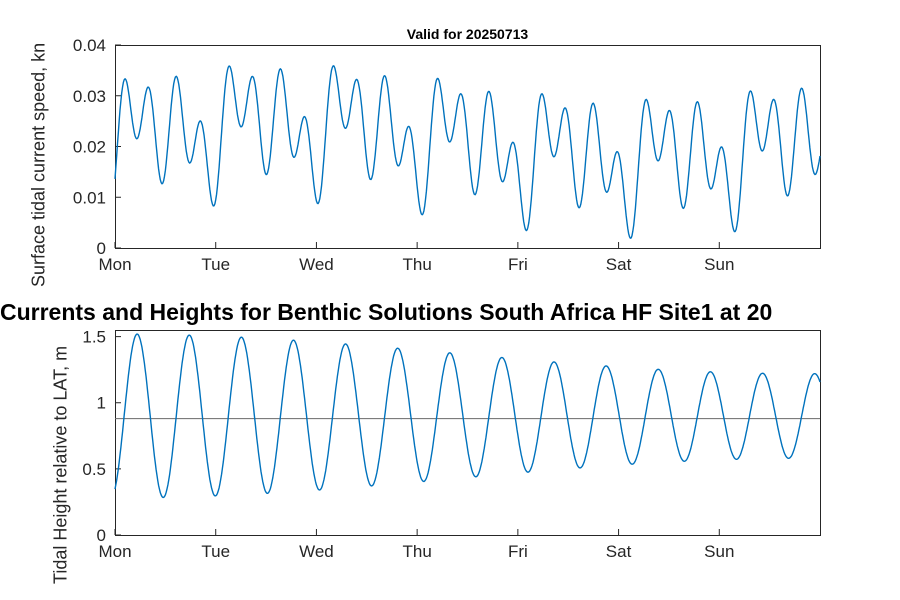 This screenshot has height=600, width=900. Describe the element at coordinates (467, 34) in the screenshot. I see `top-plot-title: Valid for 20250713` at that location.